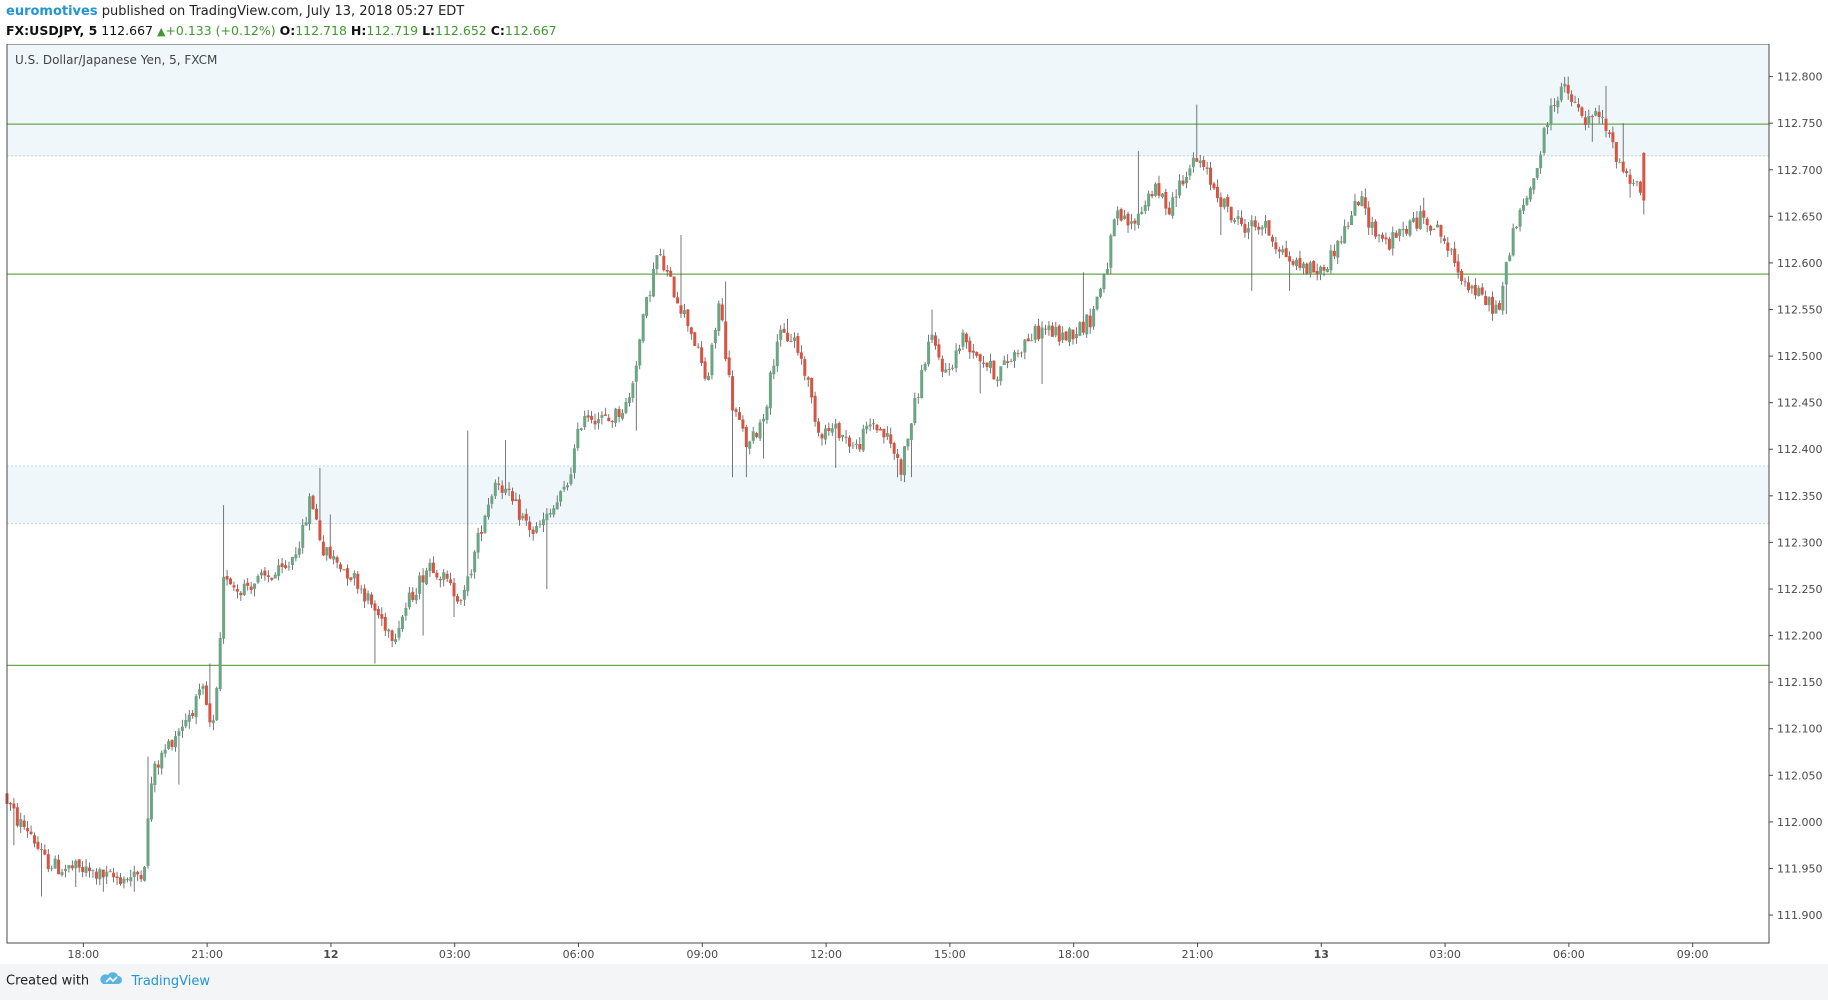 The image size is (1828, 1000). I want to click on close-value: 112.667, so click(530, 30).